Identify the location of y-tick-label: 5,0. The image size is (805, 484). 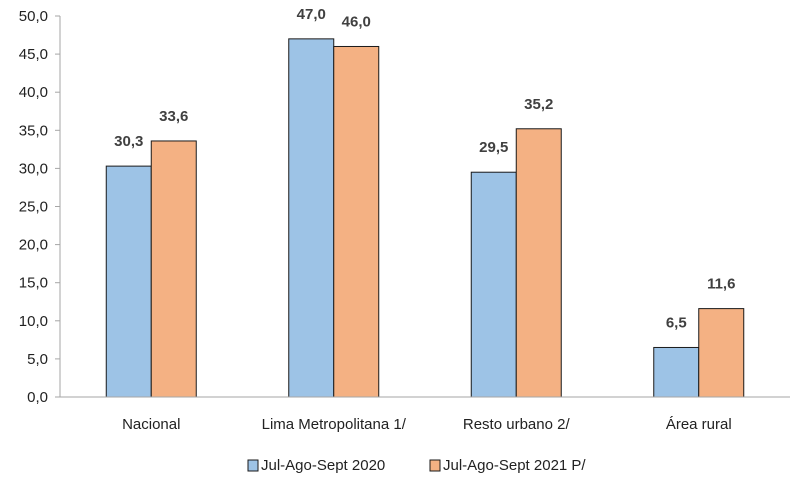
(37, 359).